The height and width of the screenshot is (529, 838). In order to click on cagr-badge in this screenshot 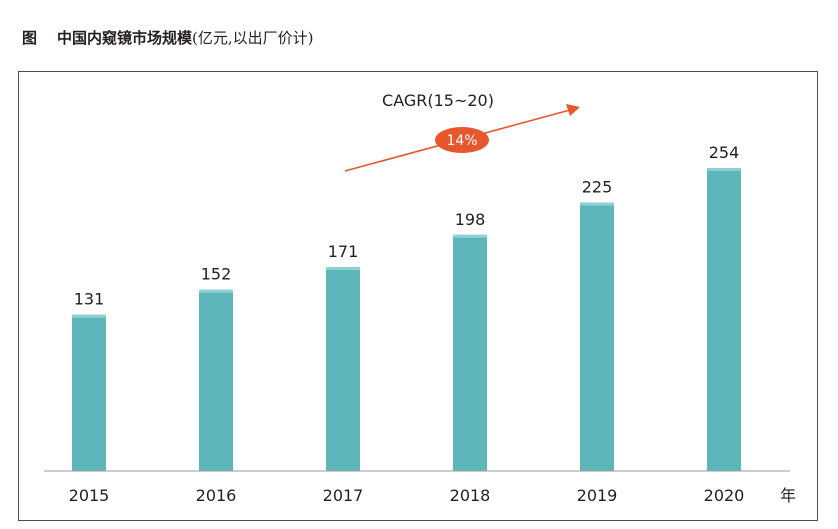, I will do `click(462, 140)`.